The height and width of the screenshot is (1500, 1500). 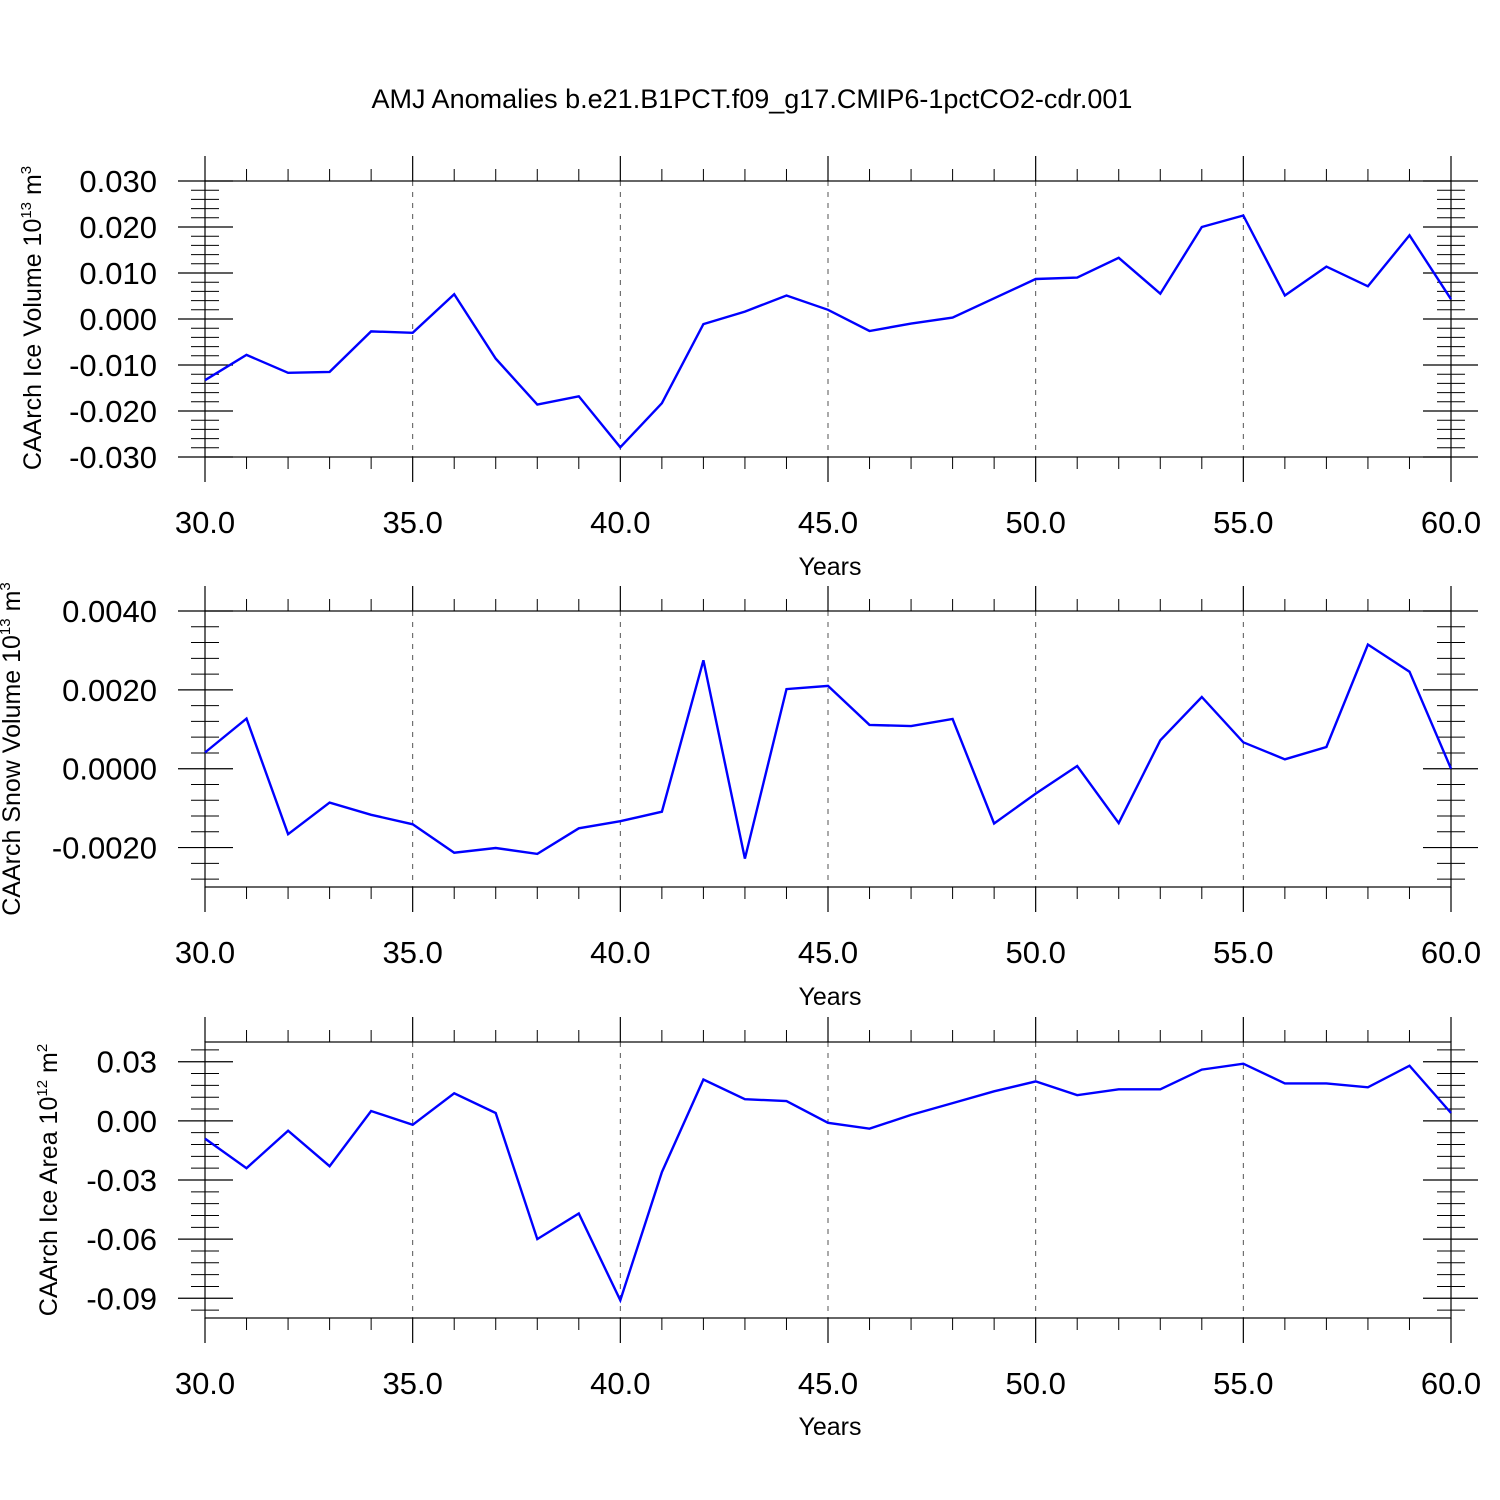 I want to click on y-tick-label: -0.03, so click(x=121, y=1180).